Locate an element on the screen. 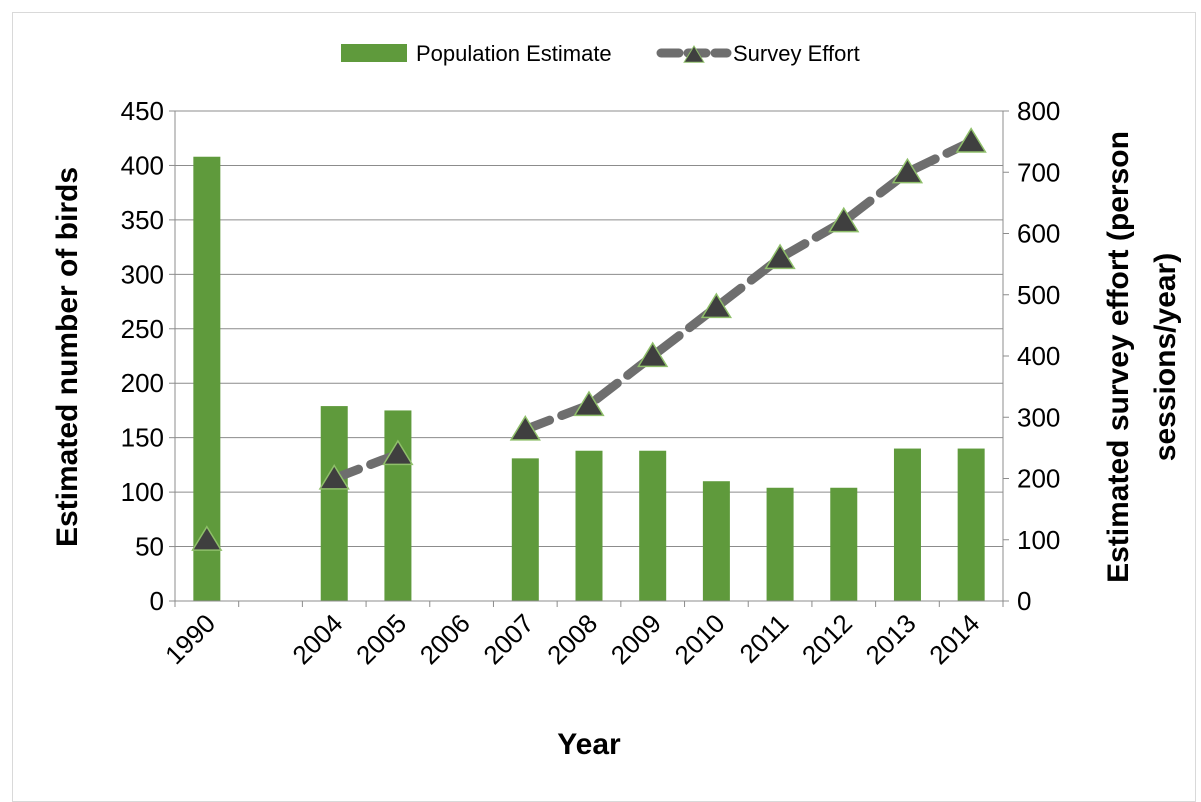  y-tick-label: 150 is located at coordinates (142, 438).